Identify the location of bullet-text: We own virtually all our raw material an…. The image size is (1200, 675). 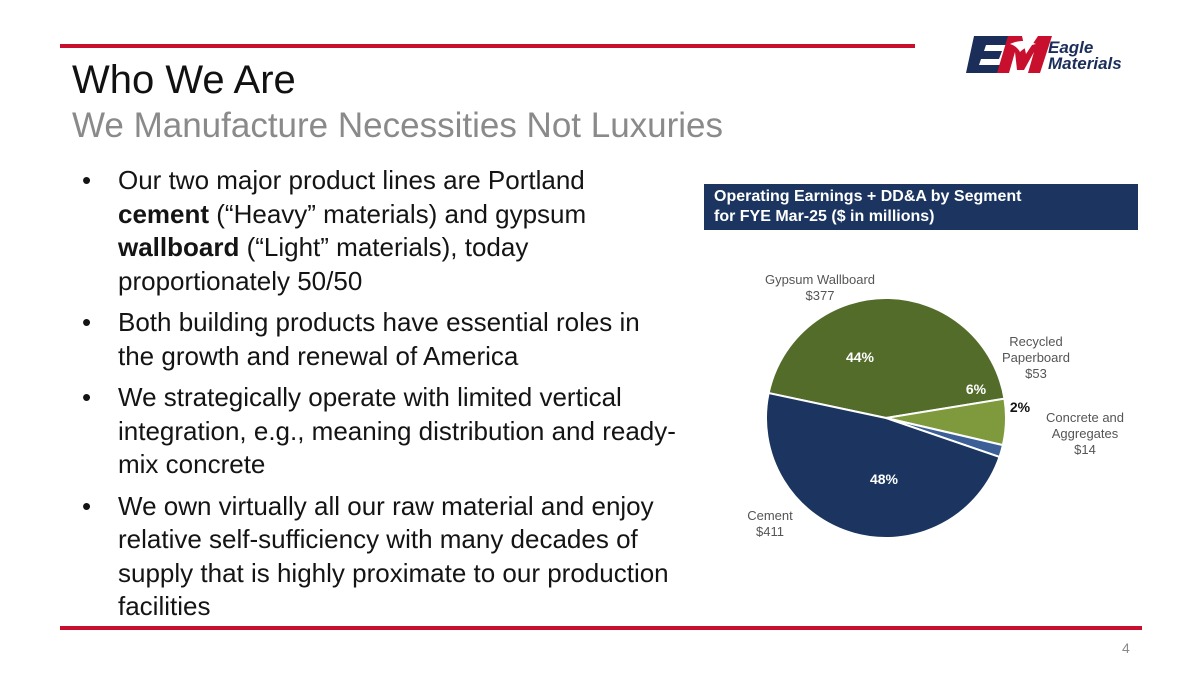
(393, 556).